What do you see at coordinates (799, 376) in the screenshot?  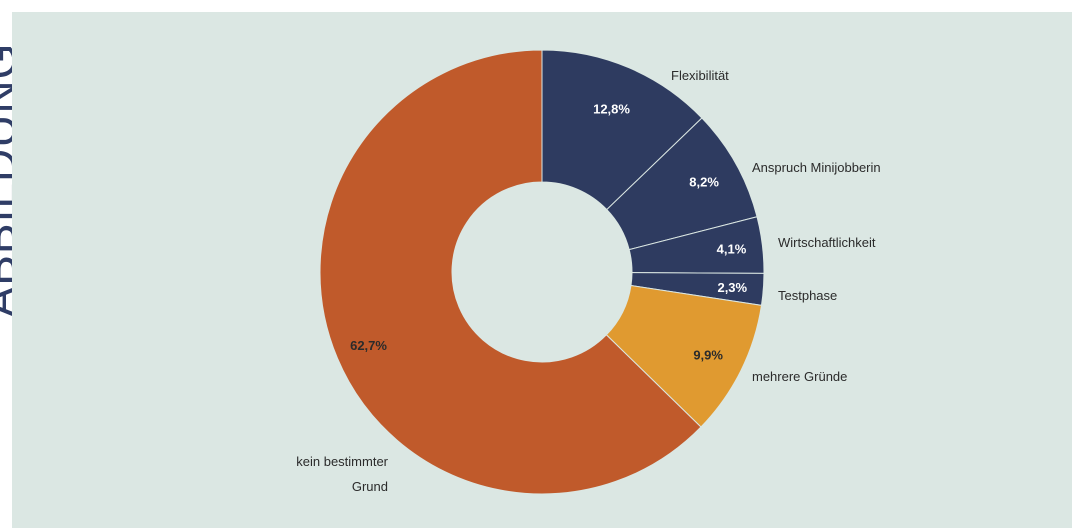 I see `category-label-mehrere-grunde: mehrere Gründe` at bounding box center [799, 376].